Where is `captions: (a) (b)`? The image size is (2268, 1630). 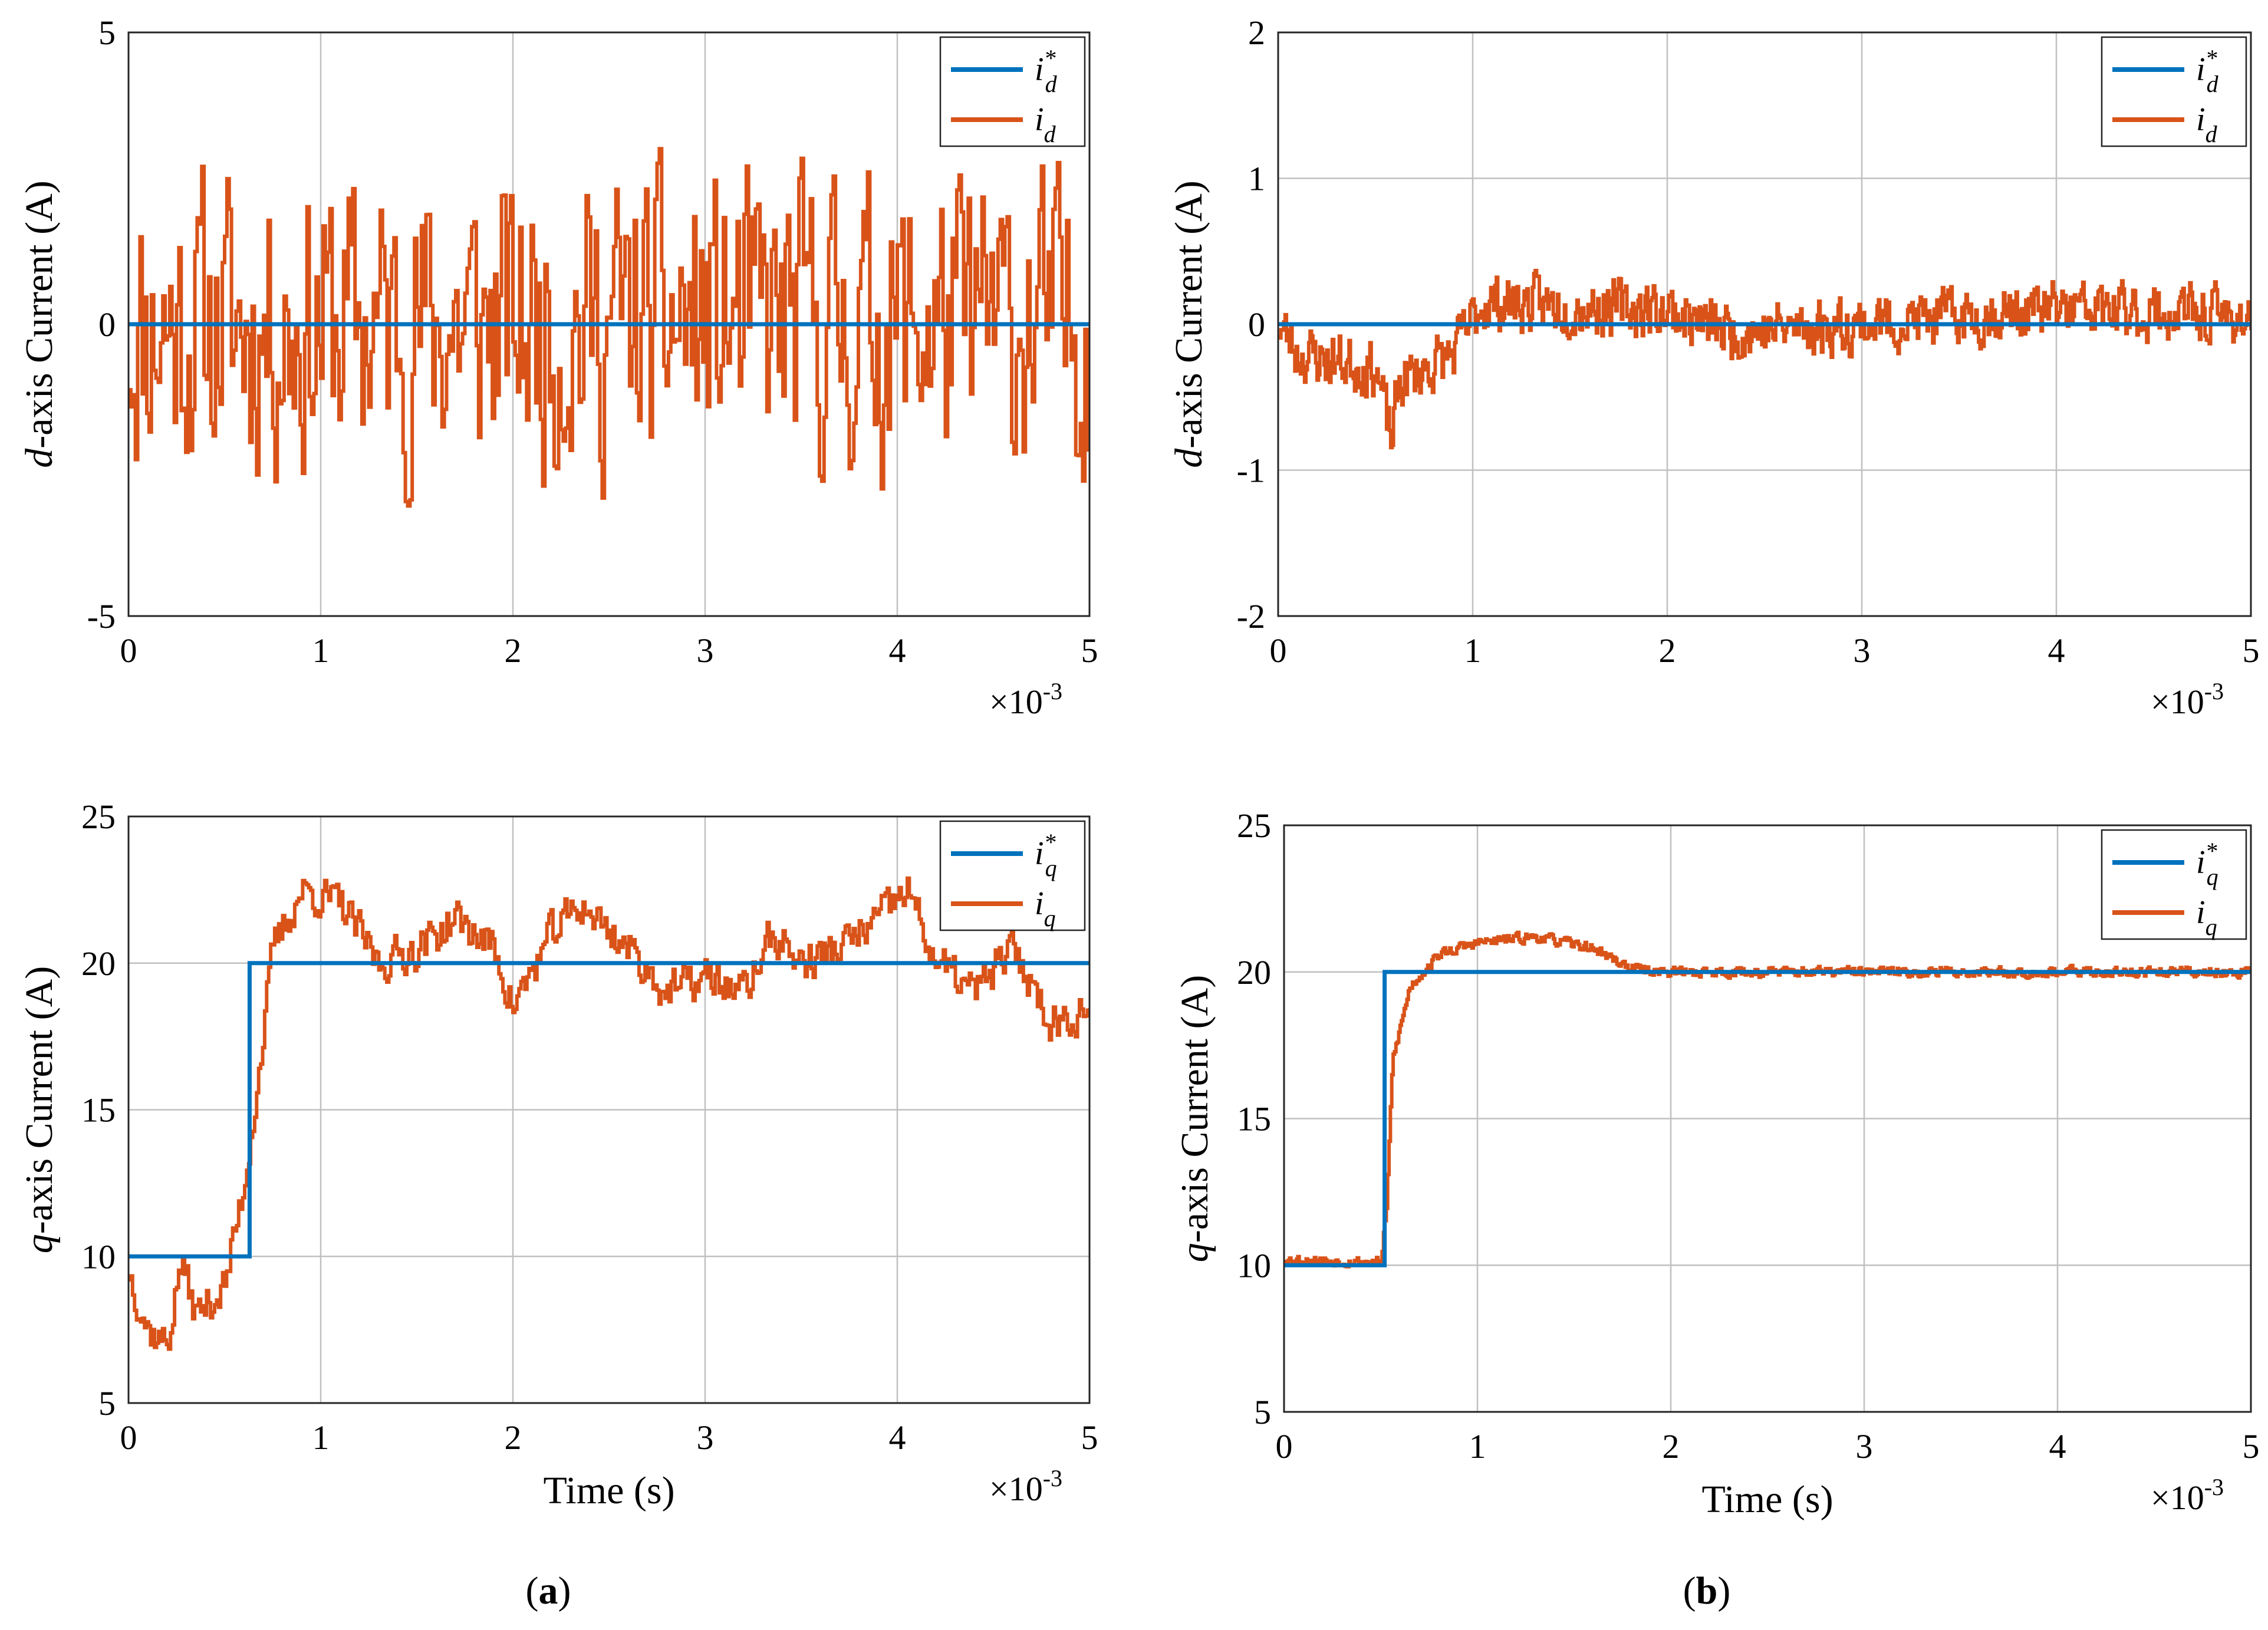
captions: (a) (b) is located at coordinates (1128, 1590).